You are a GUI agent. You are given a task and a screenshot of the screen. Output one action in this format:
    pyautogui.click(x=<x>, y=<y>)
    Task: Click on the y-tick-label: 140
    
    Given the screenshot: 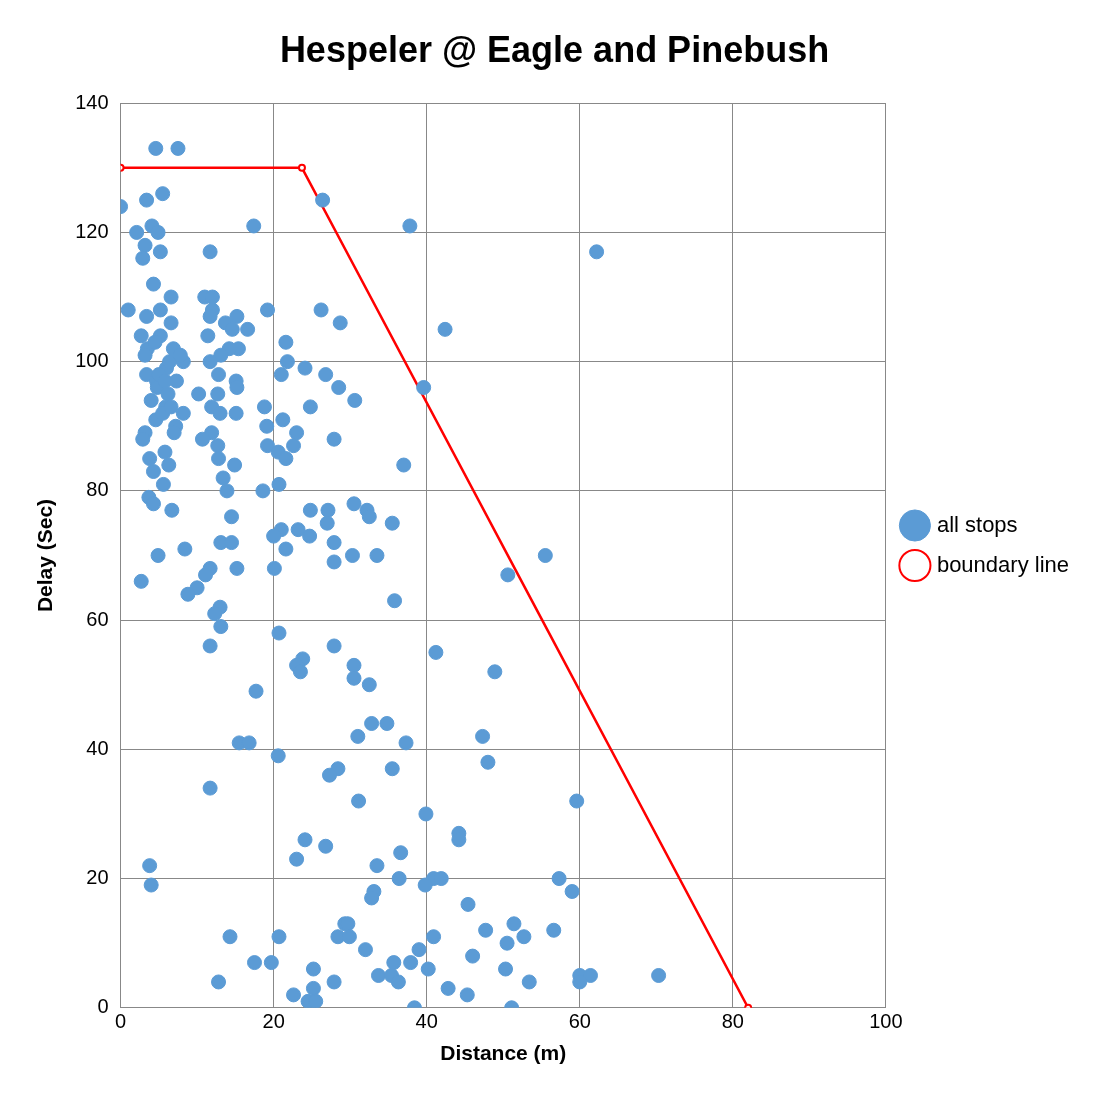 What is the action you would take?
    pyautogui.click(x=92, y=101)
    